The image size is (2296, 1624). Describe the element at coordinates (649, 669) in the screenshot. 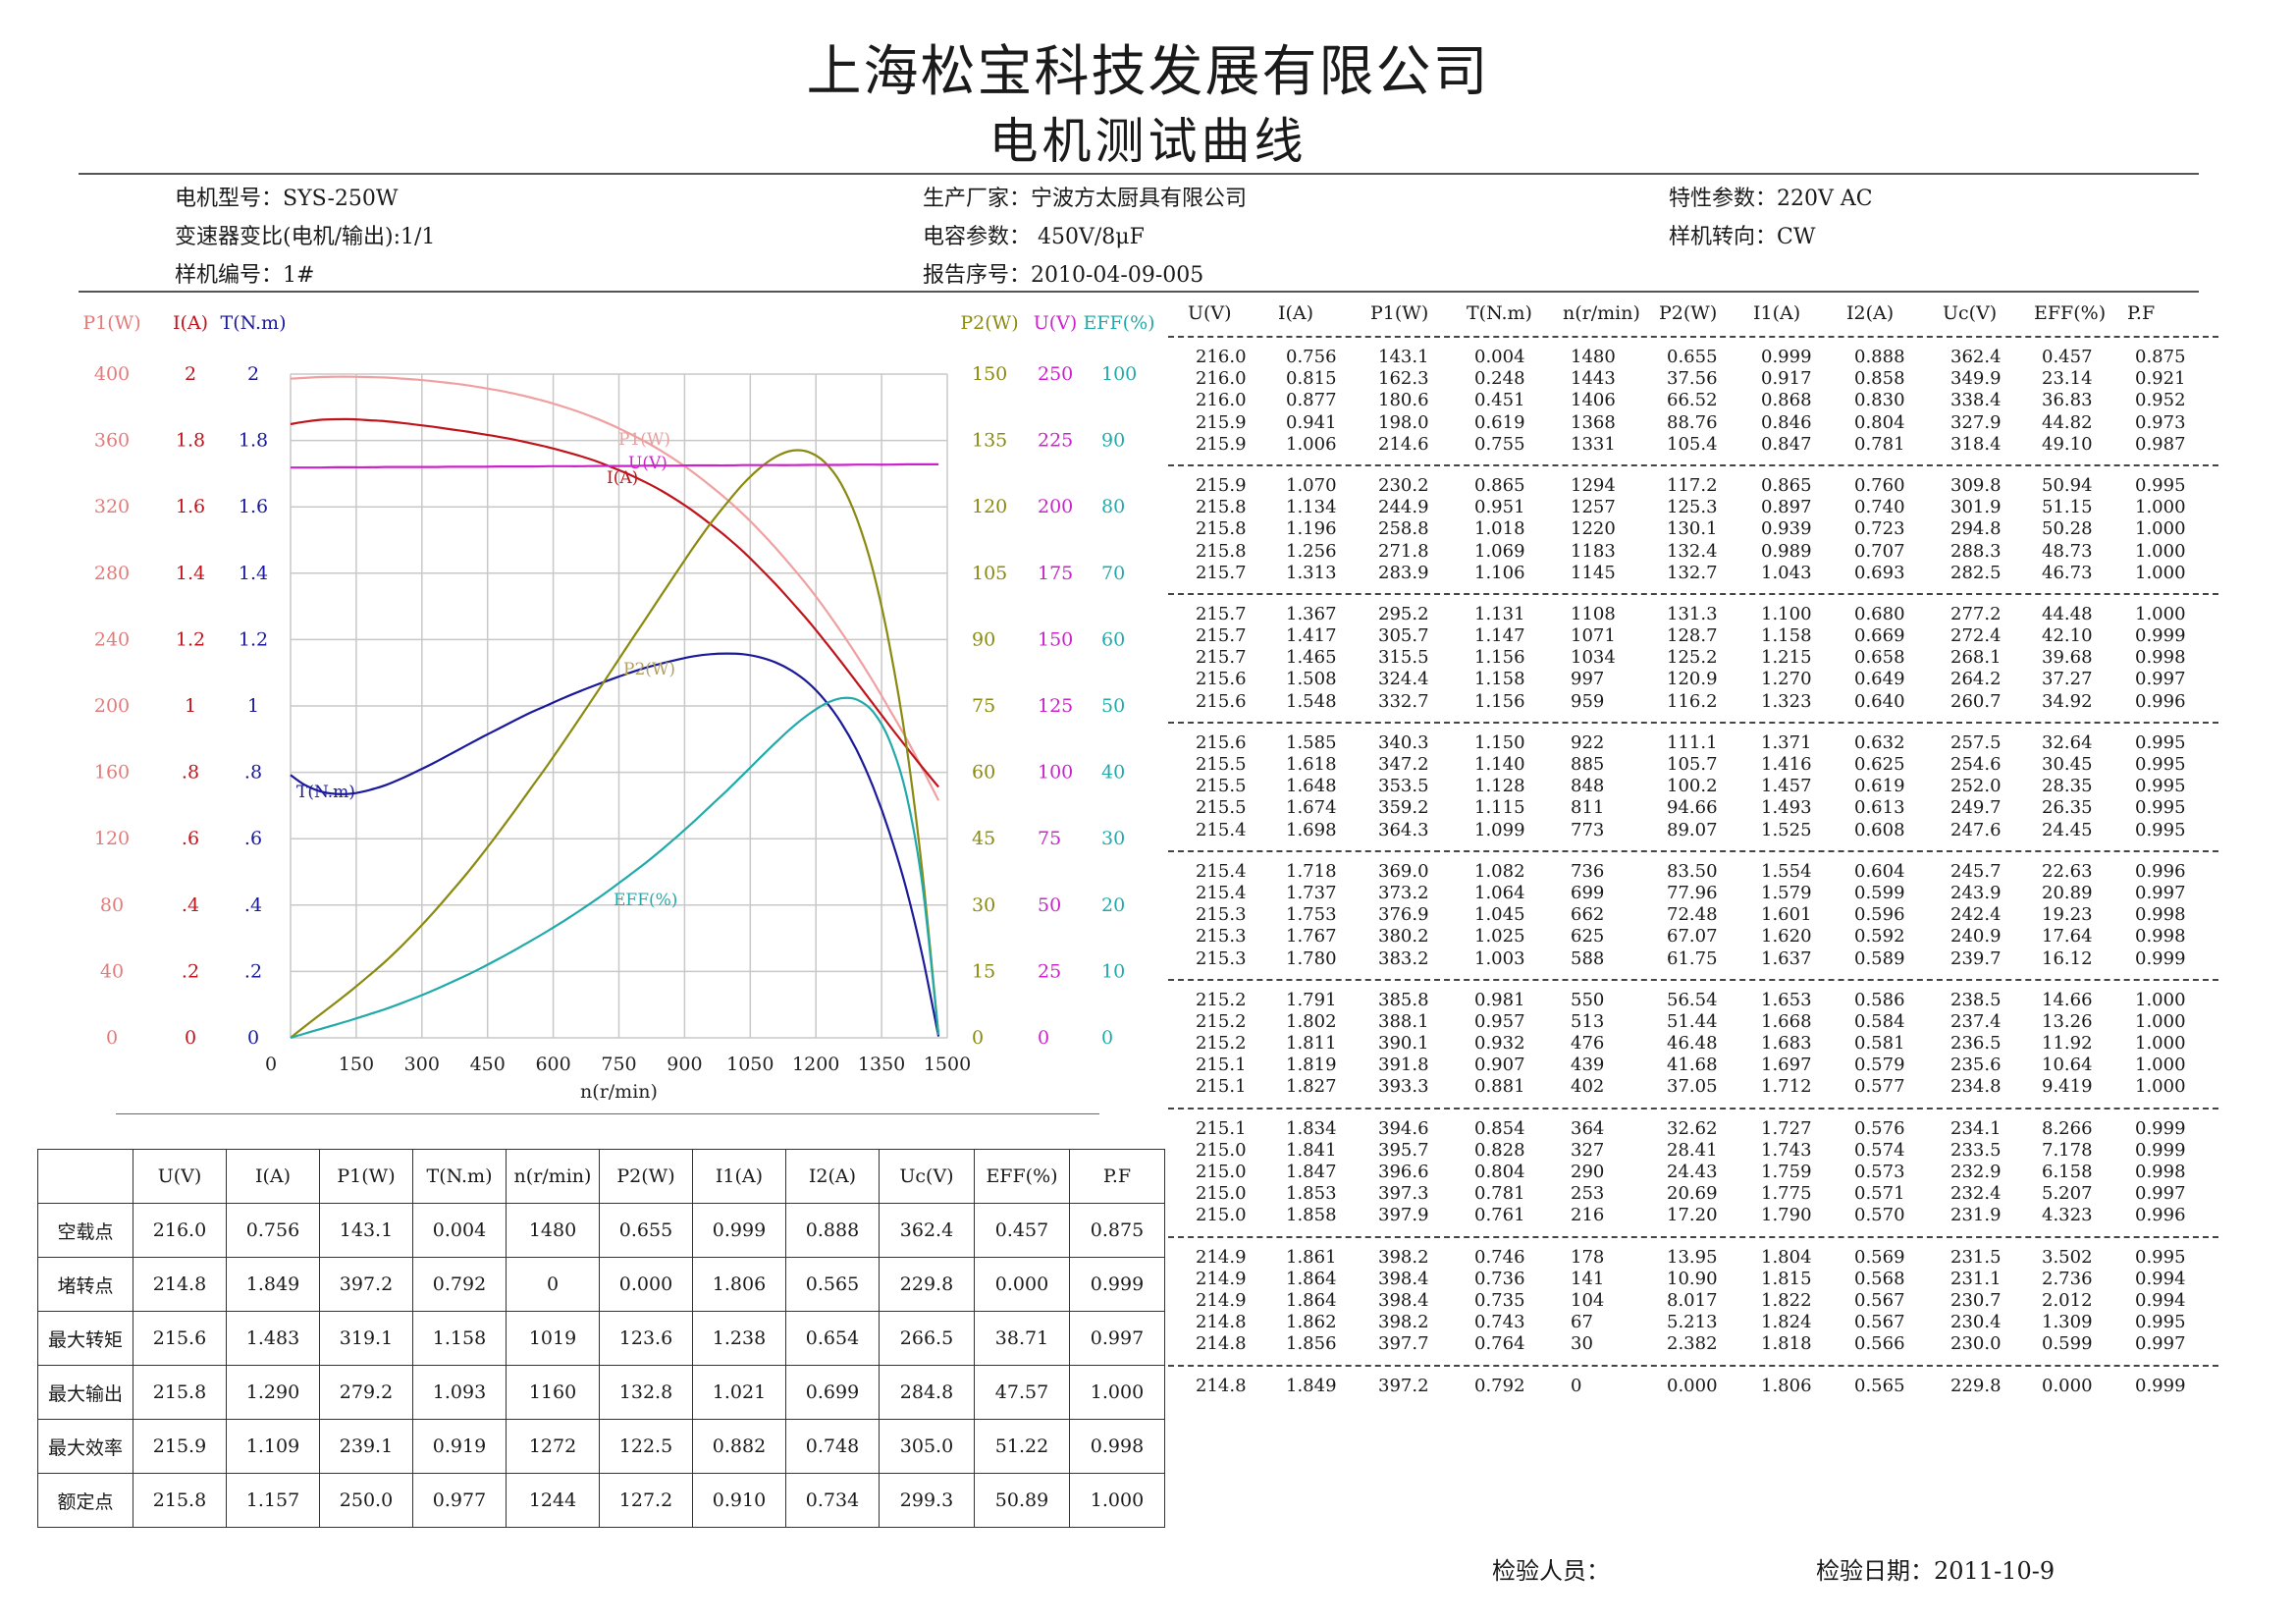

I see `curve-label: P2(W)` at that location.